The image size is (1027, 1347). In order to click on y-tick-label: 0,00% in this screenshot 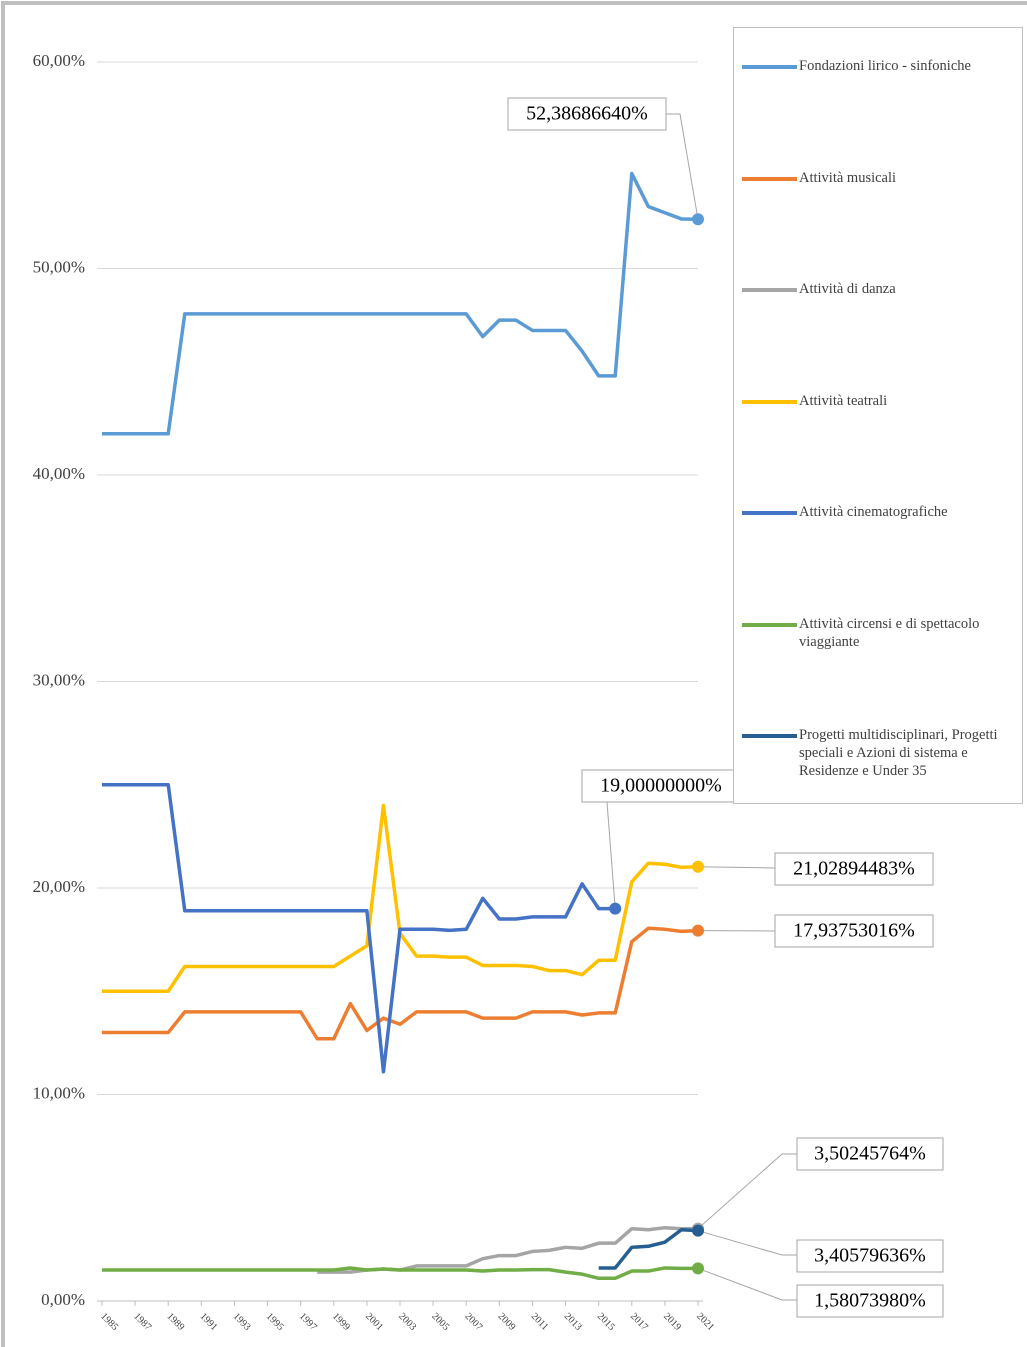, I will do `click(63, 1299)`.